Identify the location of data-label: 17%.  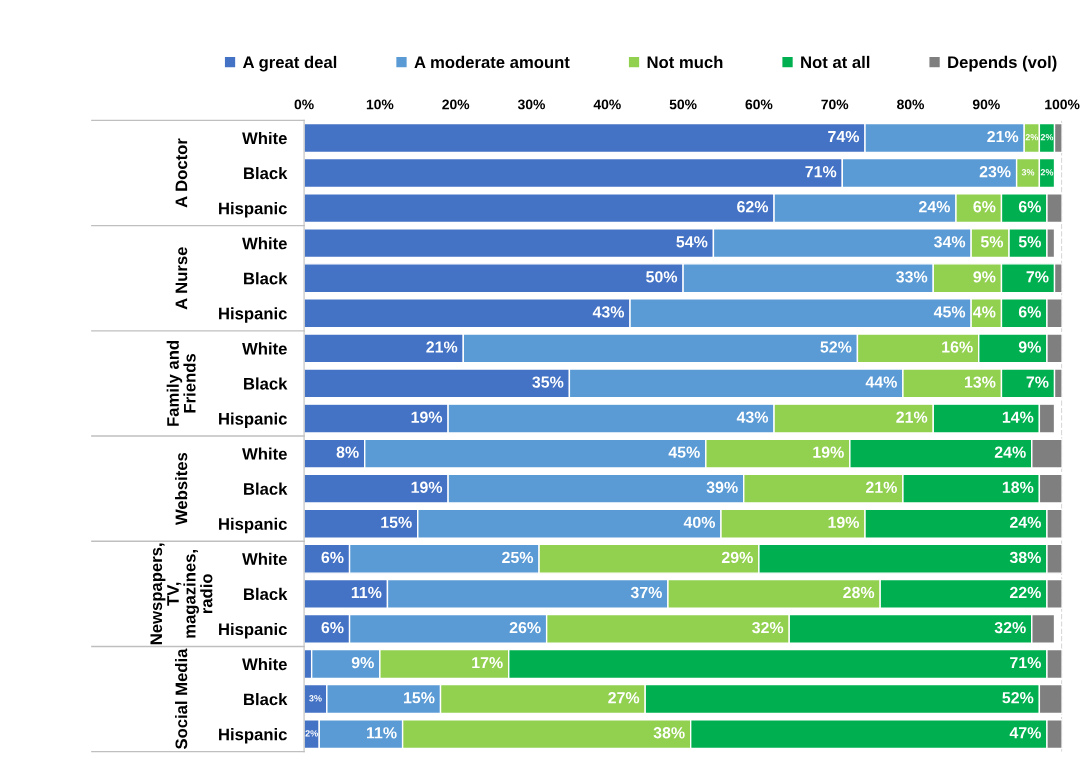
(487, 663).